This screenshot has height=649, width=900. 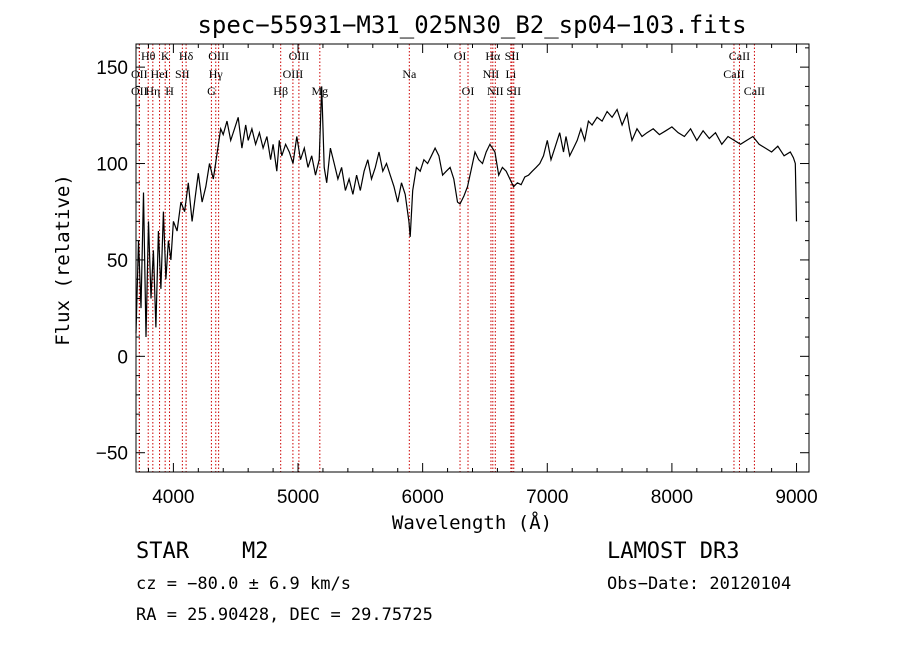 I want to click on line-marker-label-27: CaII, so click(x=754, y=91).